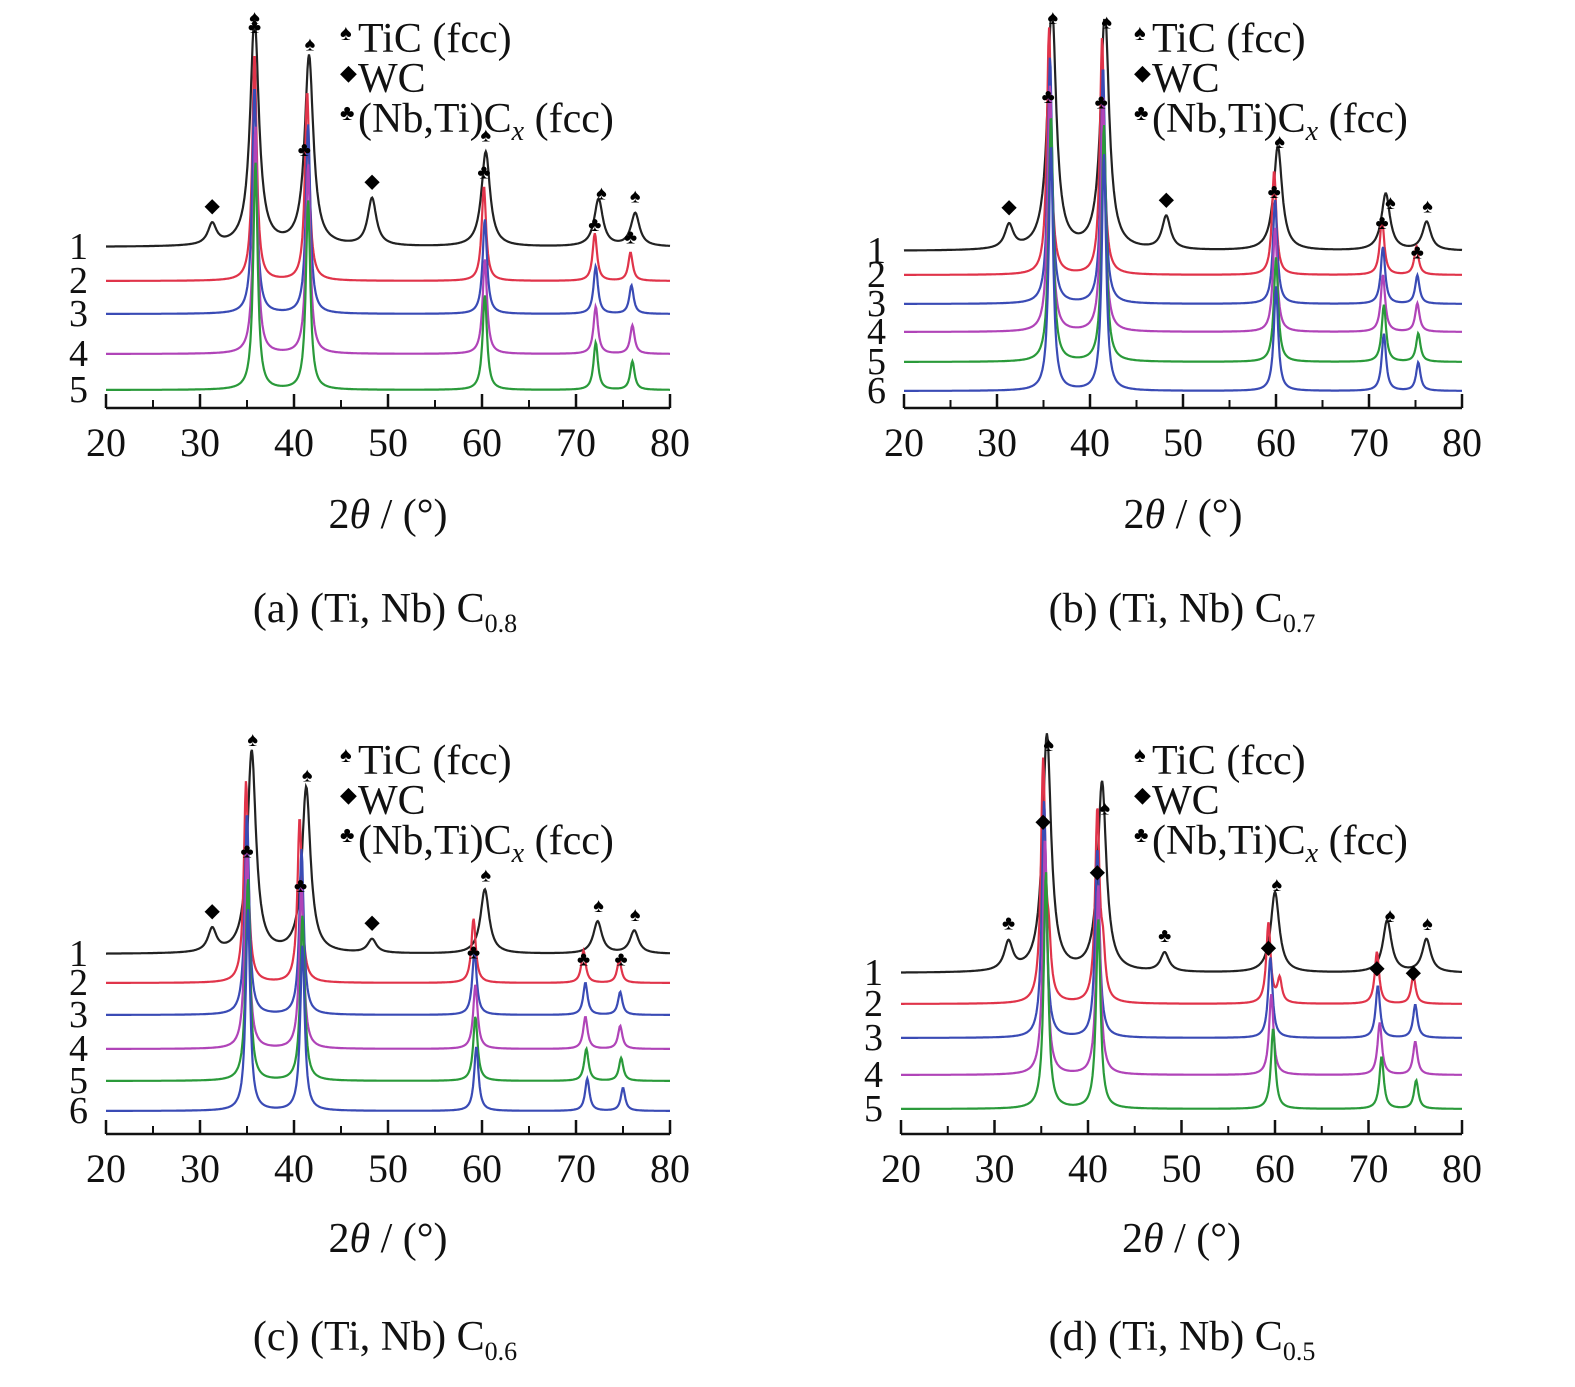 The height and width of the screenshot is (1387, 1575). What do you see at coordinates (1183, 269) in the screenshot?
I see `series-6-line` at bounding box center [1183, 269].